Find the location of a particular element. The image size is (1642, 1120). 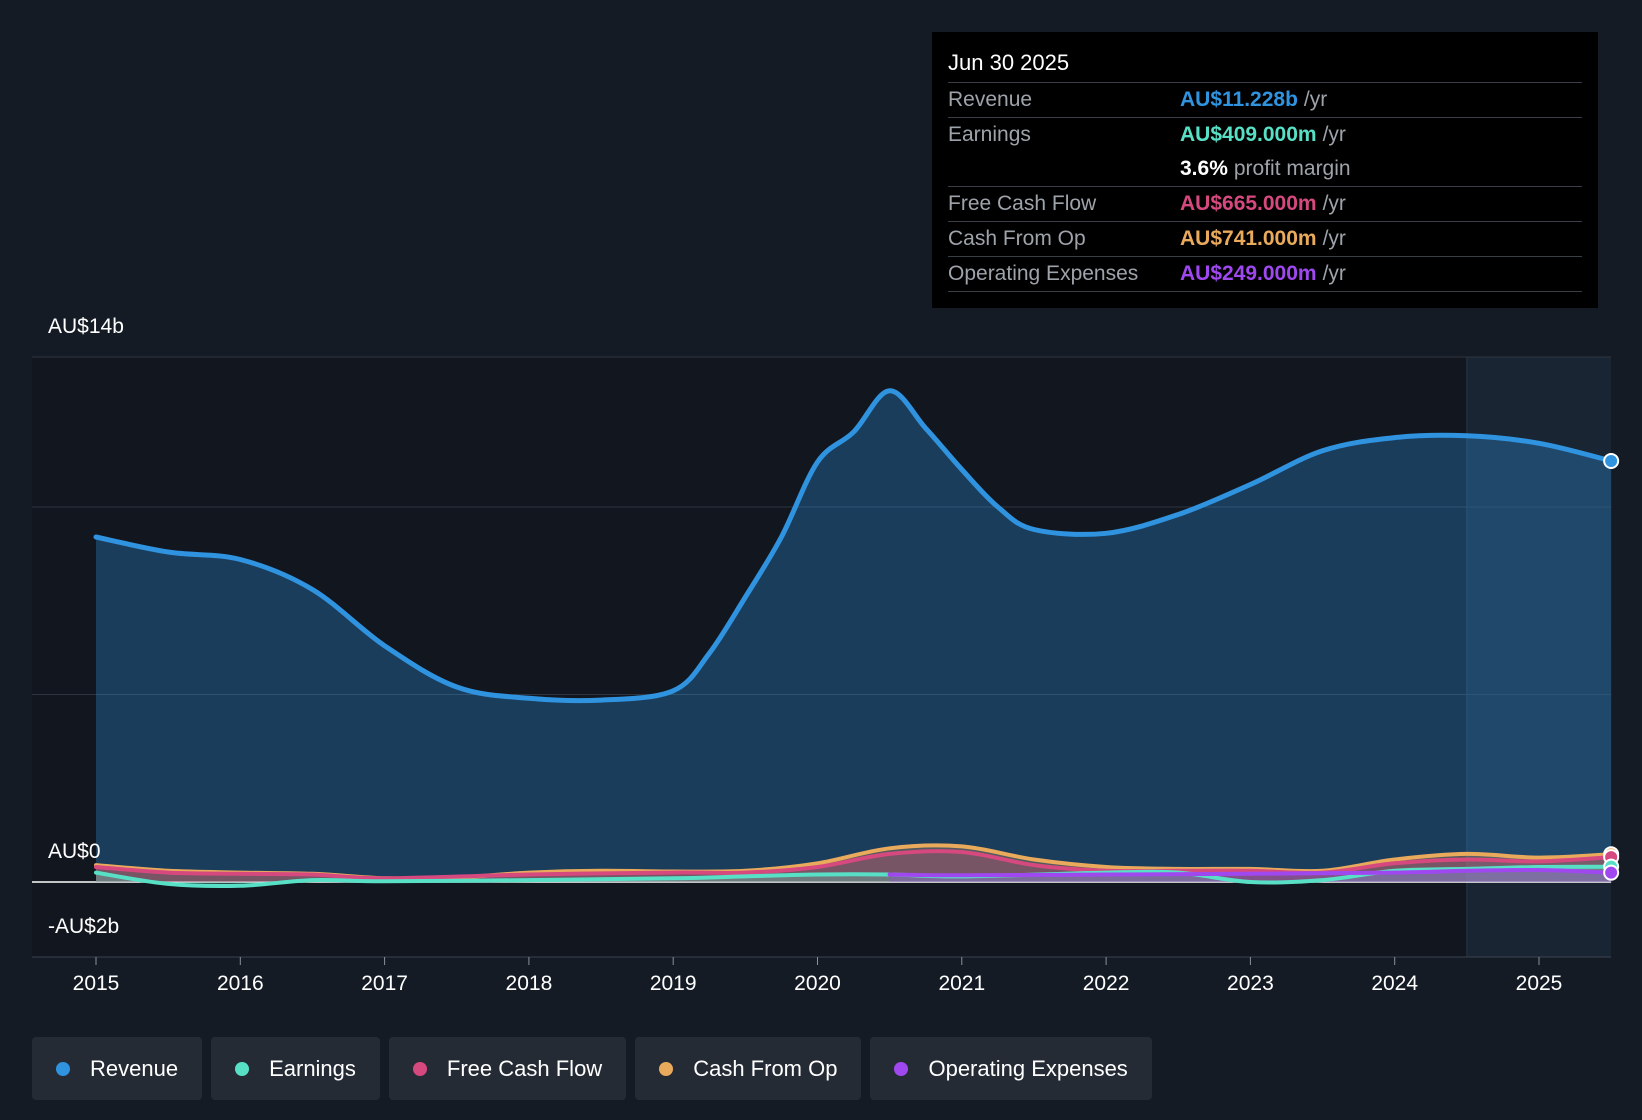

legend-label: Revenue is located at coordinates (134, 1068).